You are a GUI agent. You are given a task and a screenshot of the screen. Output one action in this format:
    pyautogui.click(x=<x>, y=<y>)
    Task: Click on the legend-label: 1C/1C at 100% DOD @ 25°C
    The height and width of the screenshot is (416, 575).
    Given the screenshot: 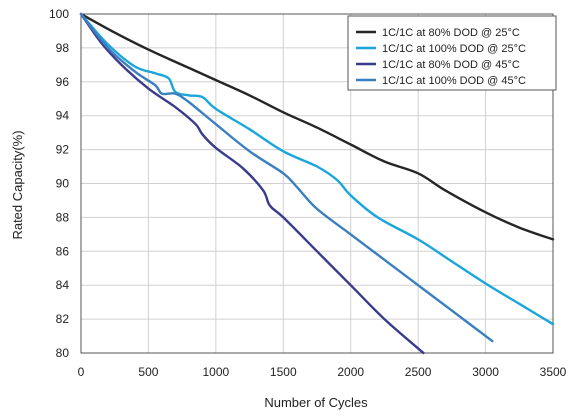 What is the action you would take?
    pyautogui.click(x=454, y=49)
    